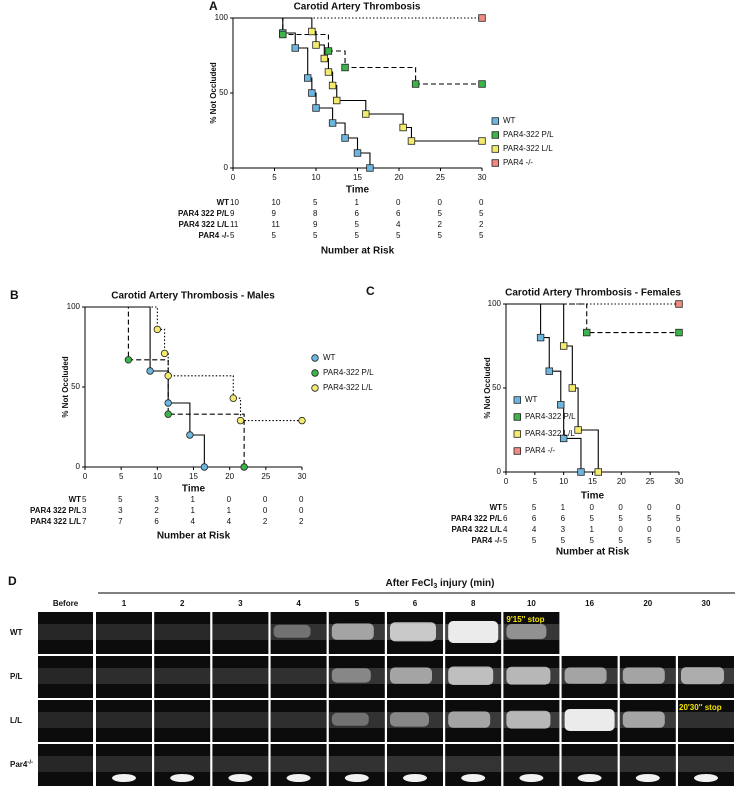 The image size is (750, 792). I want to click on x-tick-label: 25, so click(440, 177).